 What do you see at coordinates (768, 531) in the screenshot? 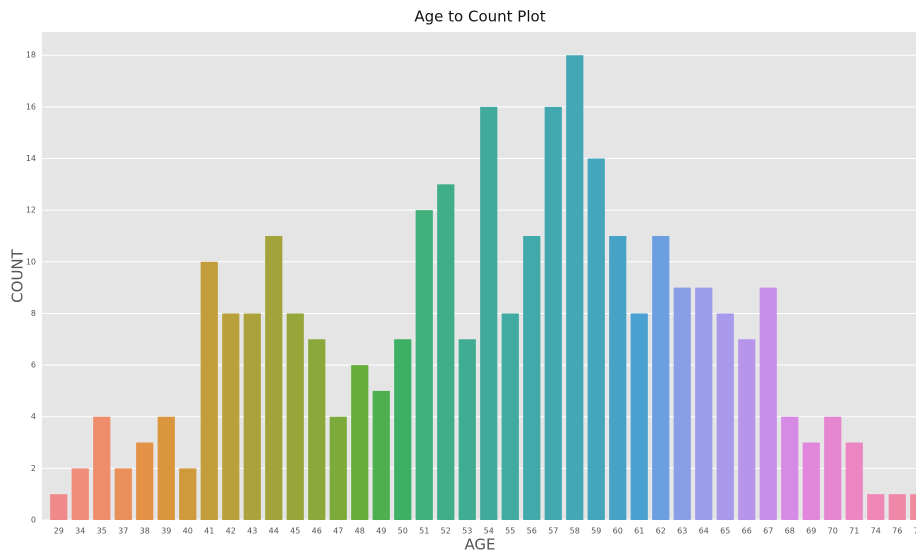
I see `x-tick-label: 67` at bounding box center [768, 531].